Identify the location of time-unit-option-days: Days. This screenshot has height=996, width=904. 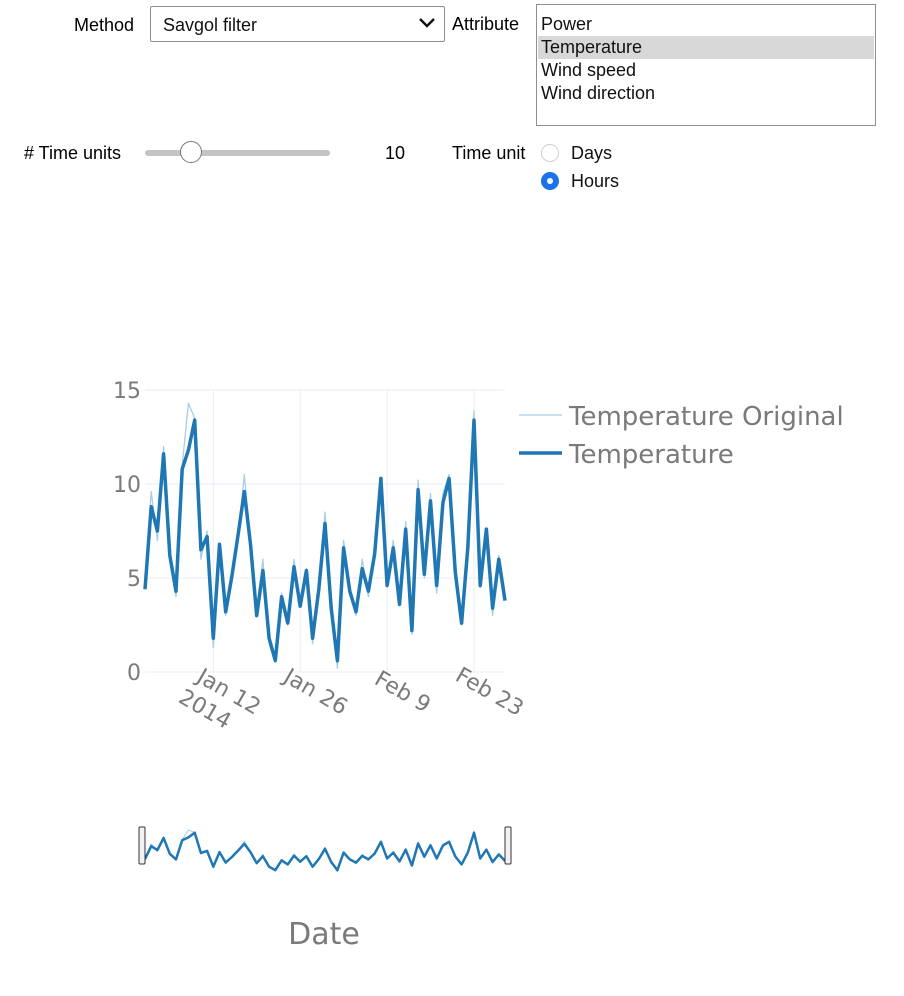
(576, 153).